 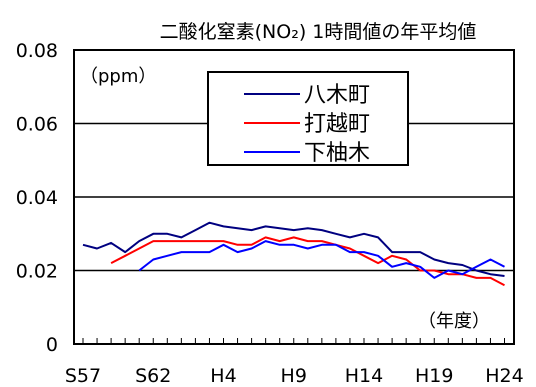 I want to click on y-axis-ticks: 0 0.02 0.04 0.06 0.08, so click(x=37, y=198).